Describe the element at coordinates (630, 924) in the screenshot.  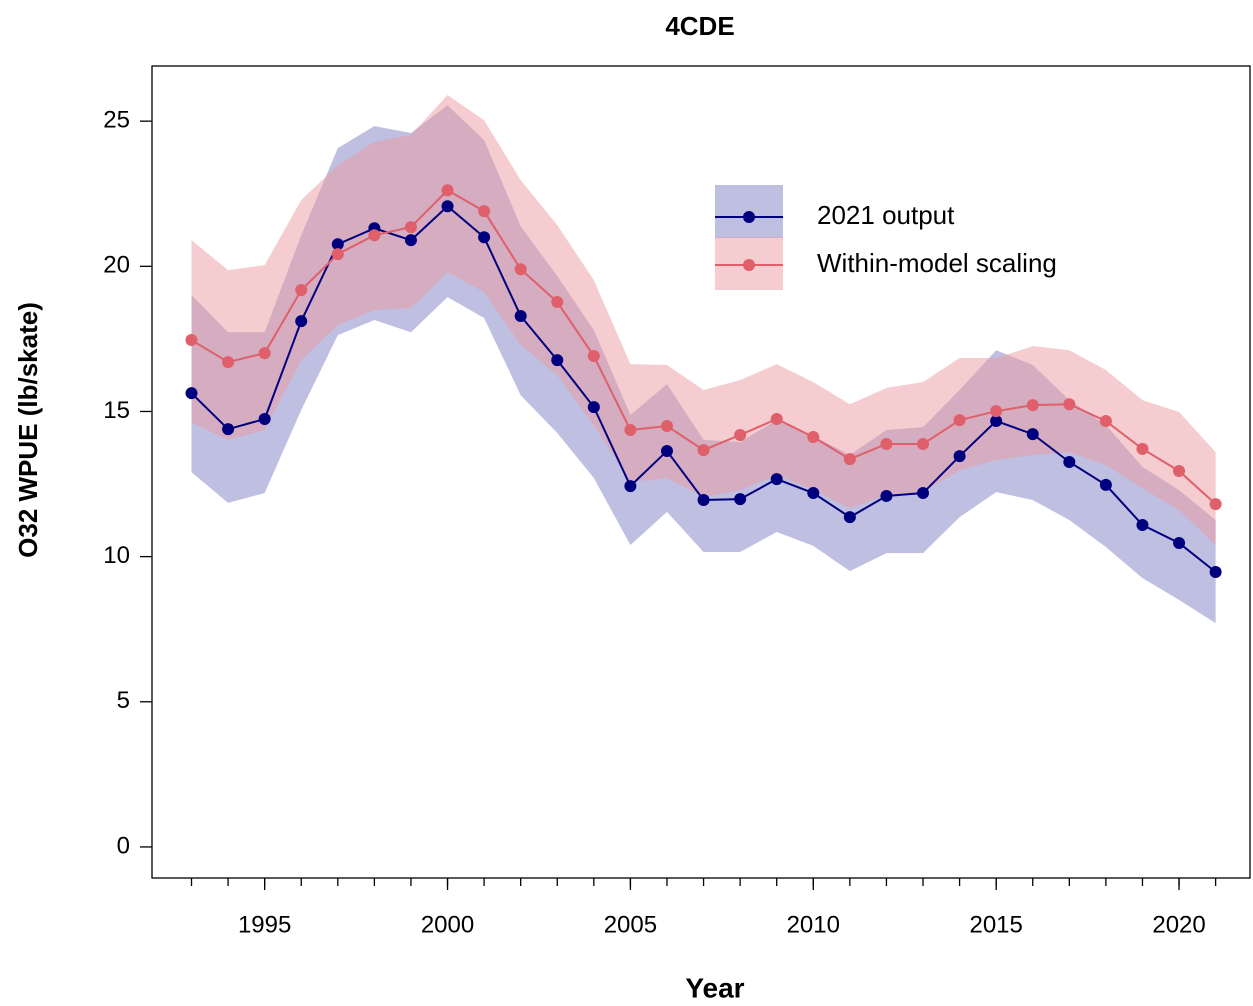
I see `x-tick-label: 2005` at that location.